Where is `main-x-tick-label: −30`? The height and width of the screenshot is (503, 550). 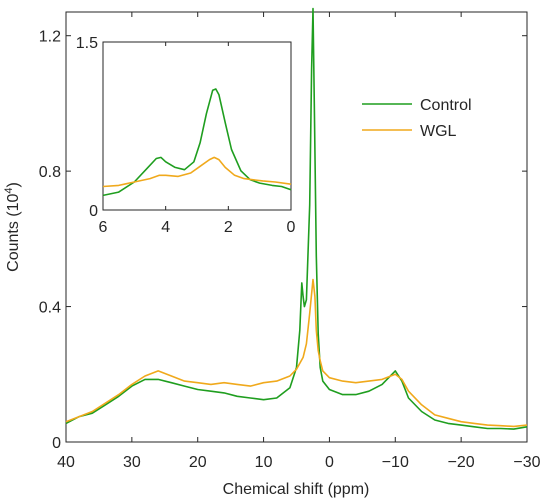 main-x-tick-label: −30 is located at coordinates (526, 462).